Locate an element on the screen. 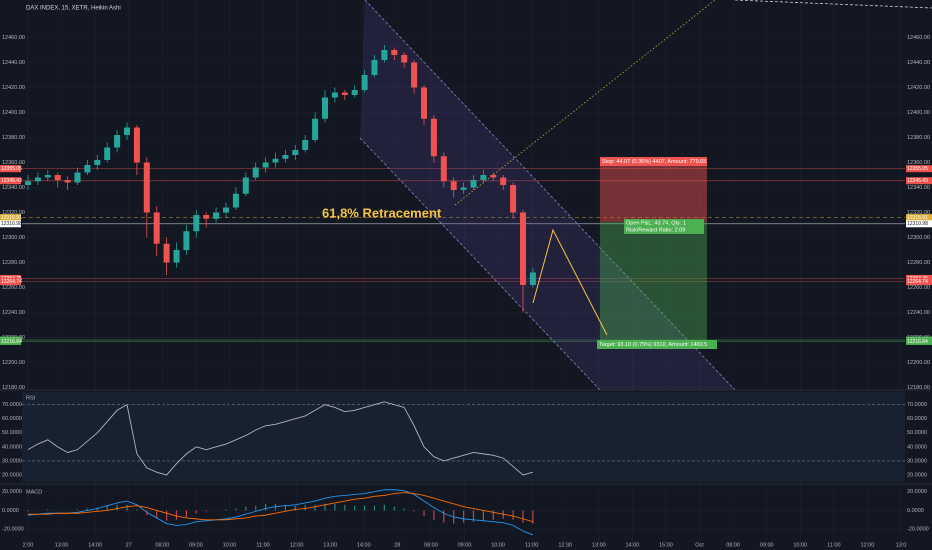 This screenshot has height=550, width=932. channel-bottom is located at coordinates (480, 264).